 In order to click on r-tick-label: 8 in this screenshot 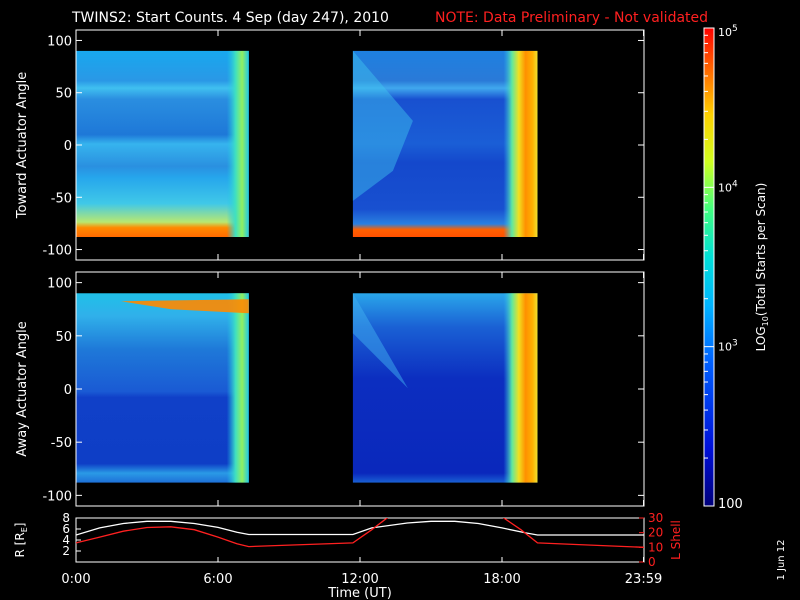, I will do `click(66, 518)`.